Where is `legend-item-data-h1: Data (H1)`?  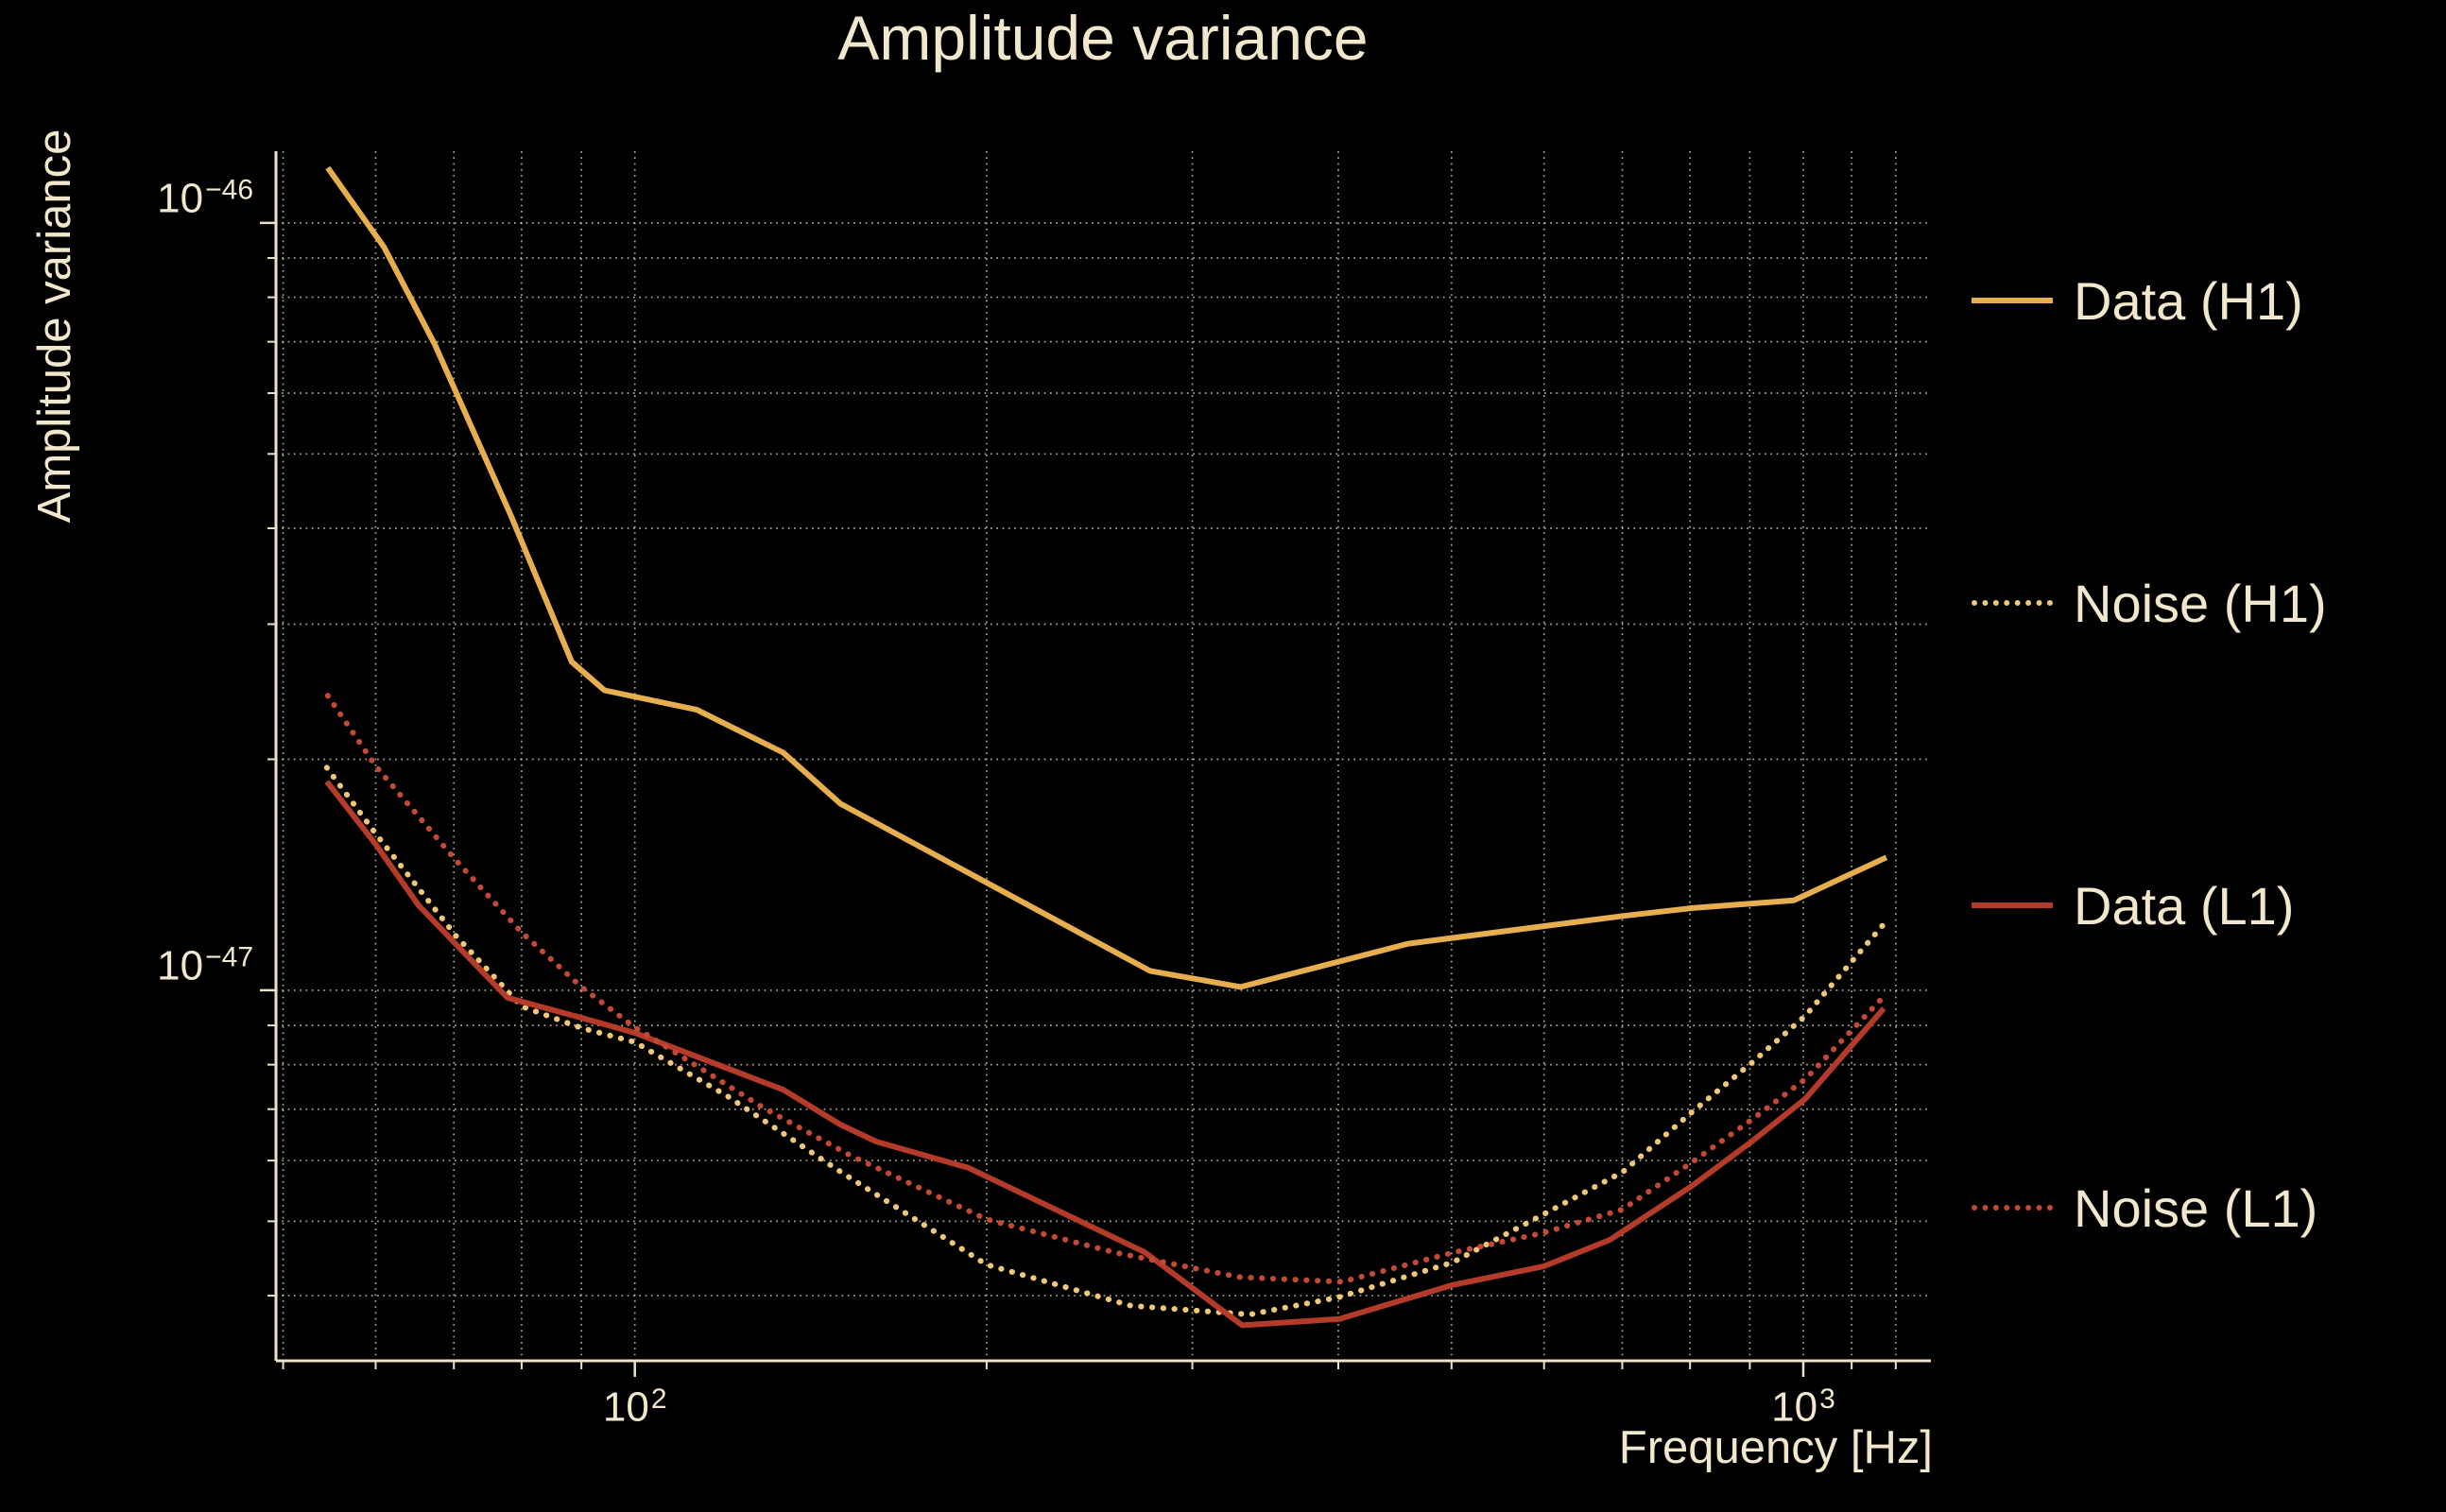 legend-item-data-h1: Data (H1) is located at coordinates (2137, 300).